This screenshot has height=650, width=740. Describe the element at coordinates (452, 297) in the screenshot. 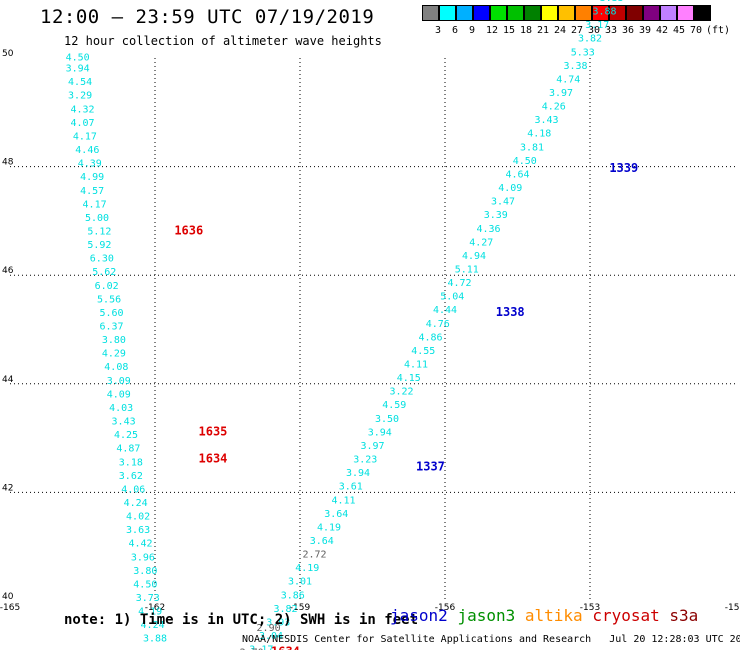

I see `wave-height-point: 5.04` at that location.